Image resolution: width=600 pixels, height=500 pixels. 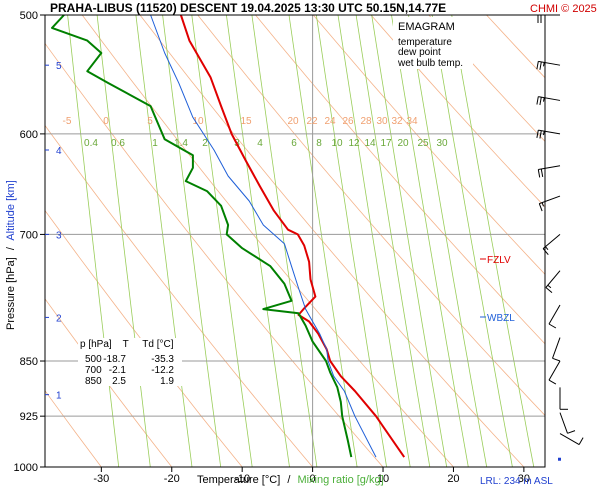 What do you see at coordinates (26, 468) in the screenshot?
I see `y-tick-label: 1000` at bounding box center [26, 468].